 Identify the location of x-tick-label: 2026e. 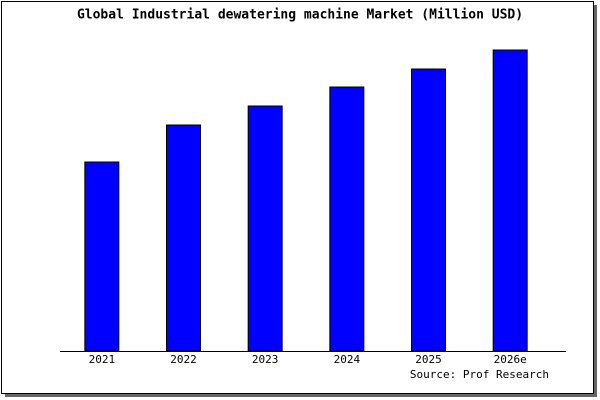
(510, 359).